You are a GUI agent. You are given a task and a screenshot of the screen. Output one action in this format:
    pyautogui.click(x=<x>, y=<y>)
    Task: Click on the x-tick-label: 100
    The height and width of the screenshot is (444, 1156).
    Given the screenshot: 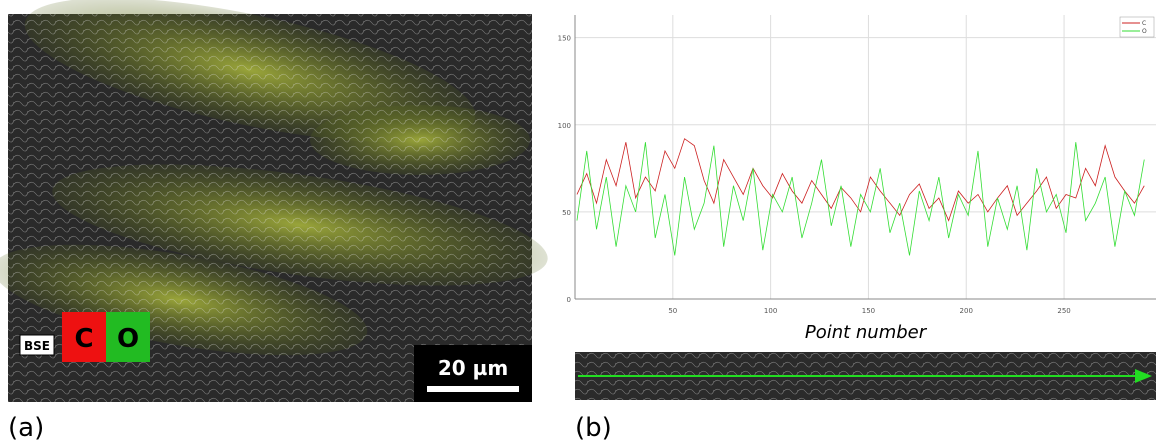 What is the action you would take?
    pyautogui.click(x=770, y=311)
    